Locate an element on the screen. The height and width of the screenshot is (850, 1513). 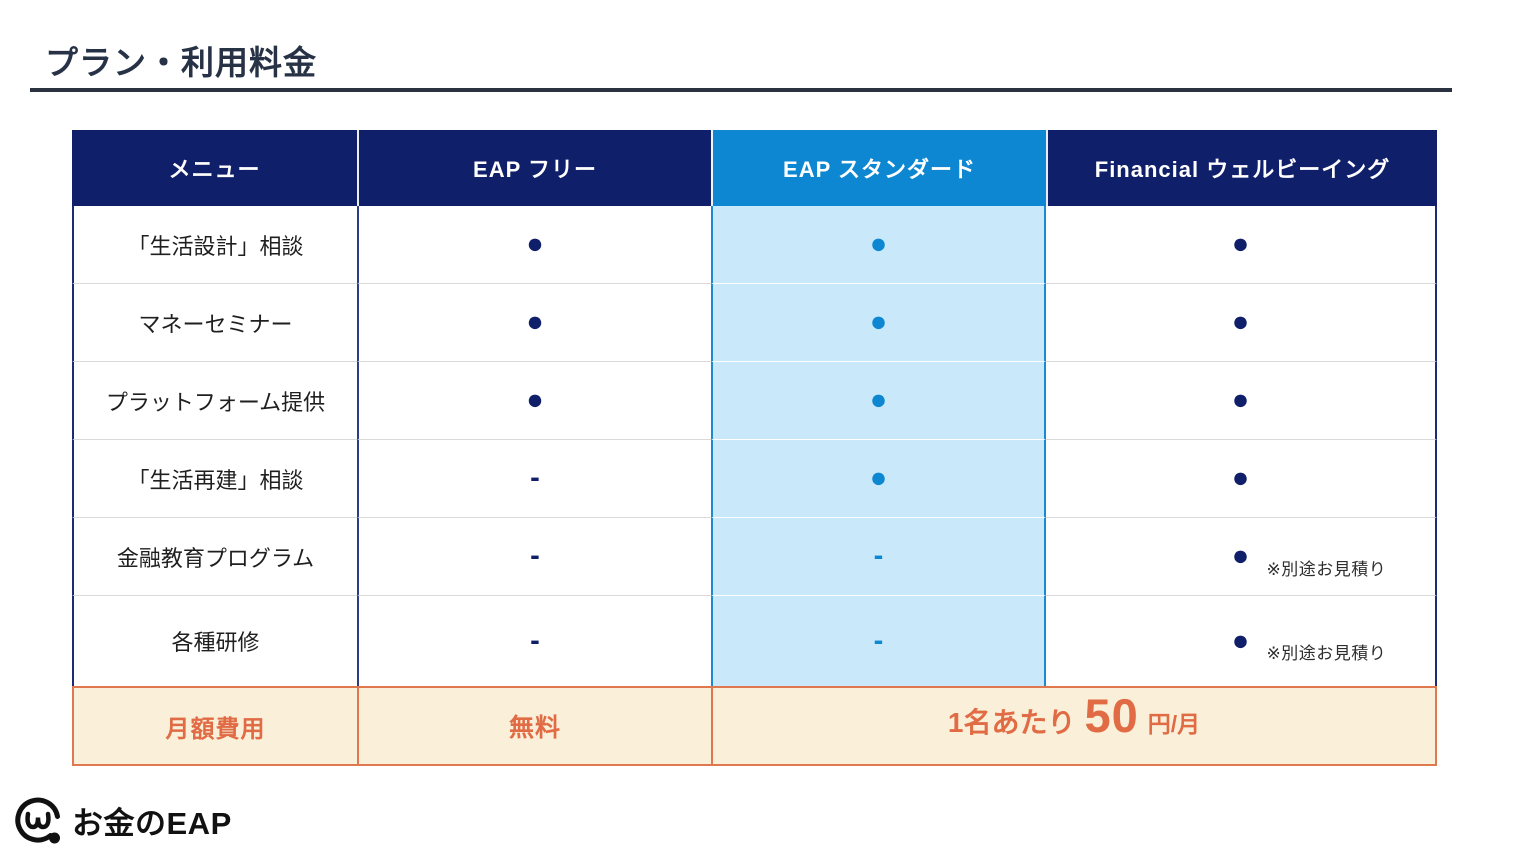
brand-logo: お金のEAP is located at coordinates (123, 820).